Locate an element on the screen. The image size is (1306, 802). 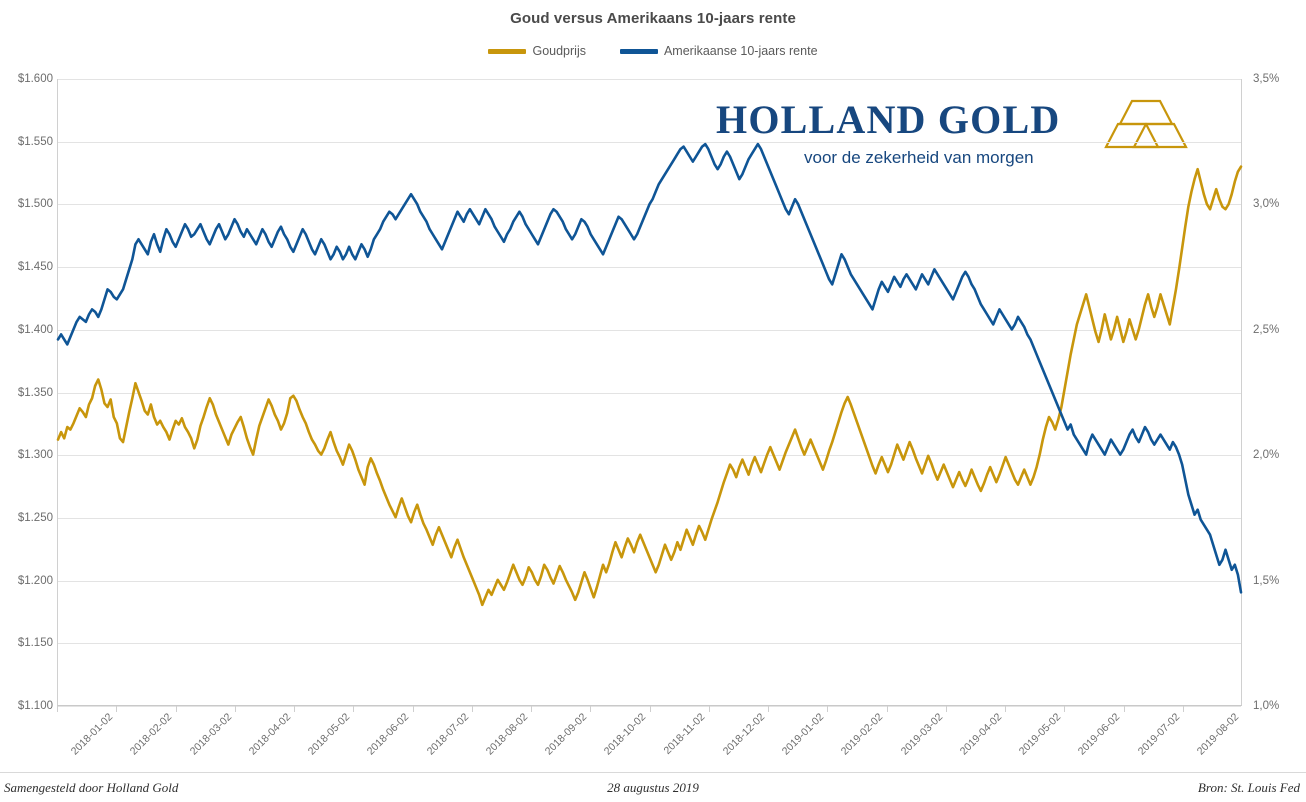
y-axis-left-tick: $1.200 is located at coordinates (35, 580).